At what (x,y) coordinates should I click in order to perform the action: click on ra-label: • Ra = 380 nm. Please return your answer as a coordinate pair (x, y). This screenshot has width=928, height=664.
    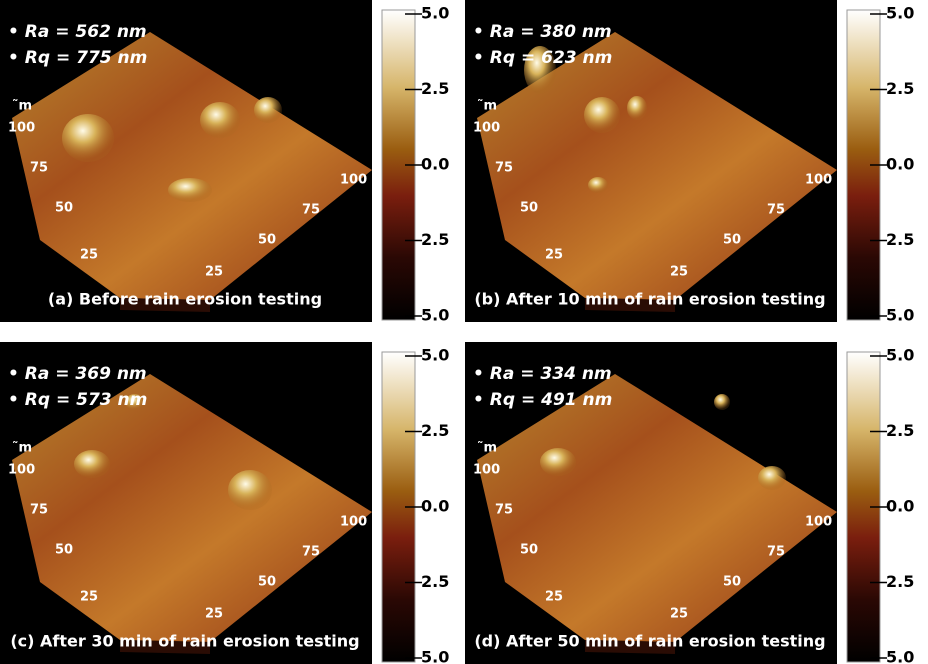
    Looking at the image, I should click on (542, 32).